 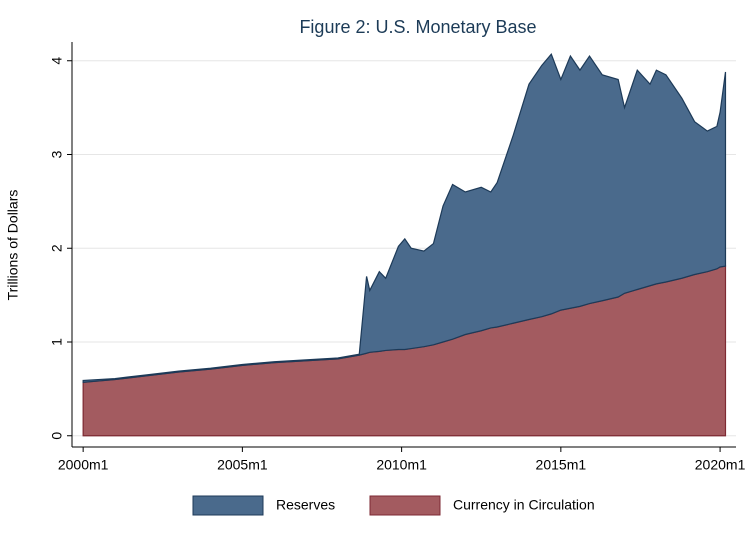 What do you see at coordinates (401, 465) in the screenshot?
I see `x-tick-label: 2010m1` at bounding box center [401, 465].